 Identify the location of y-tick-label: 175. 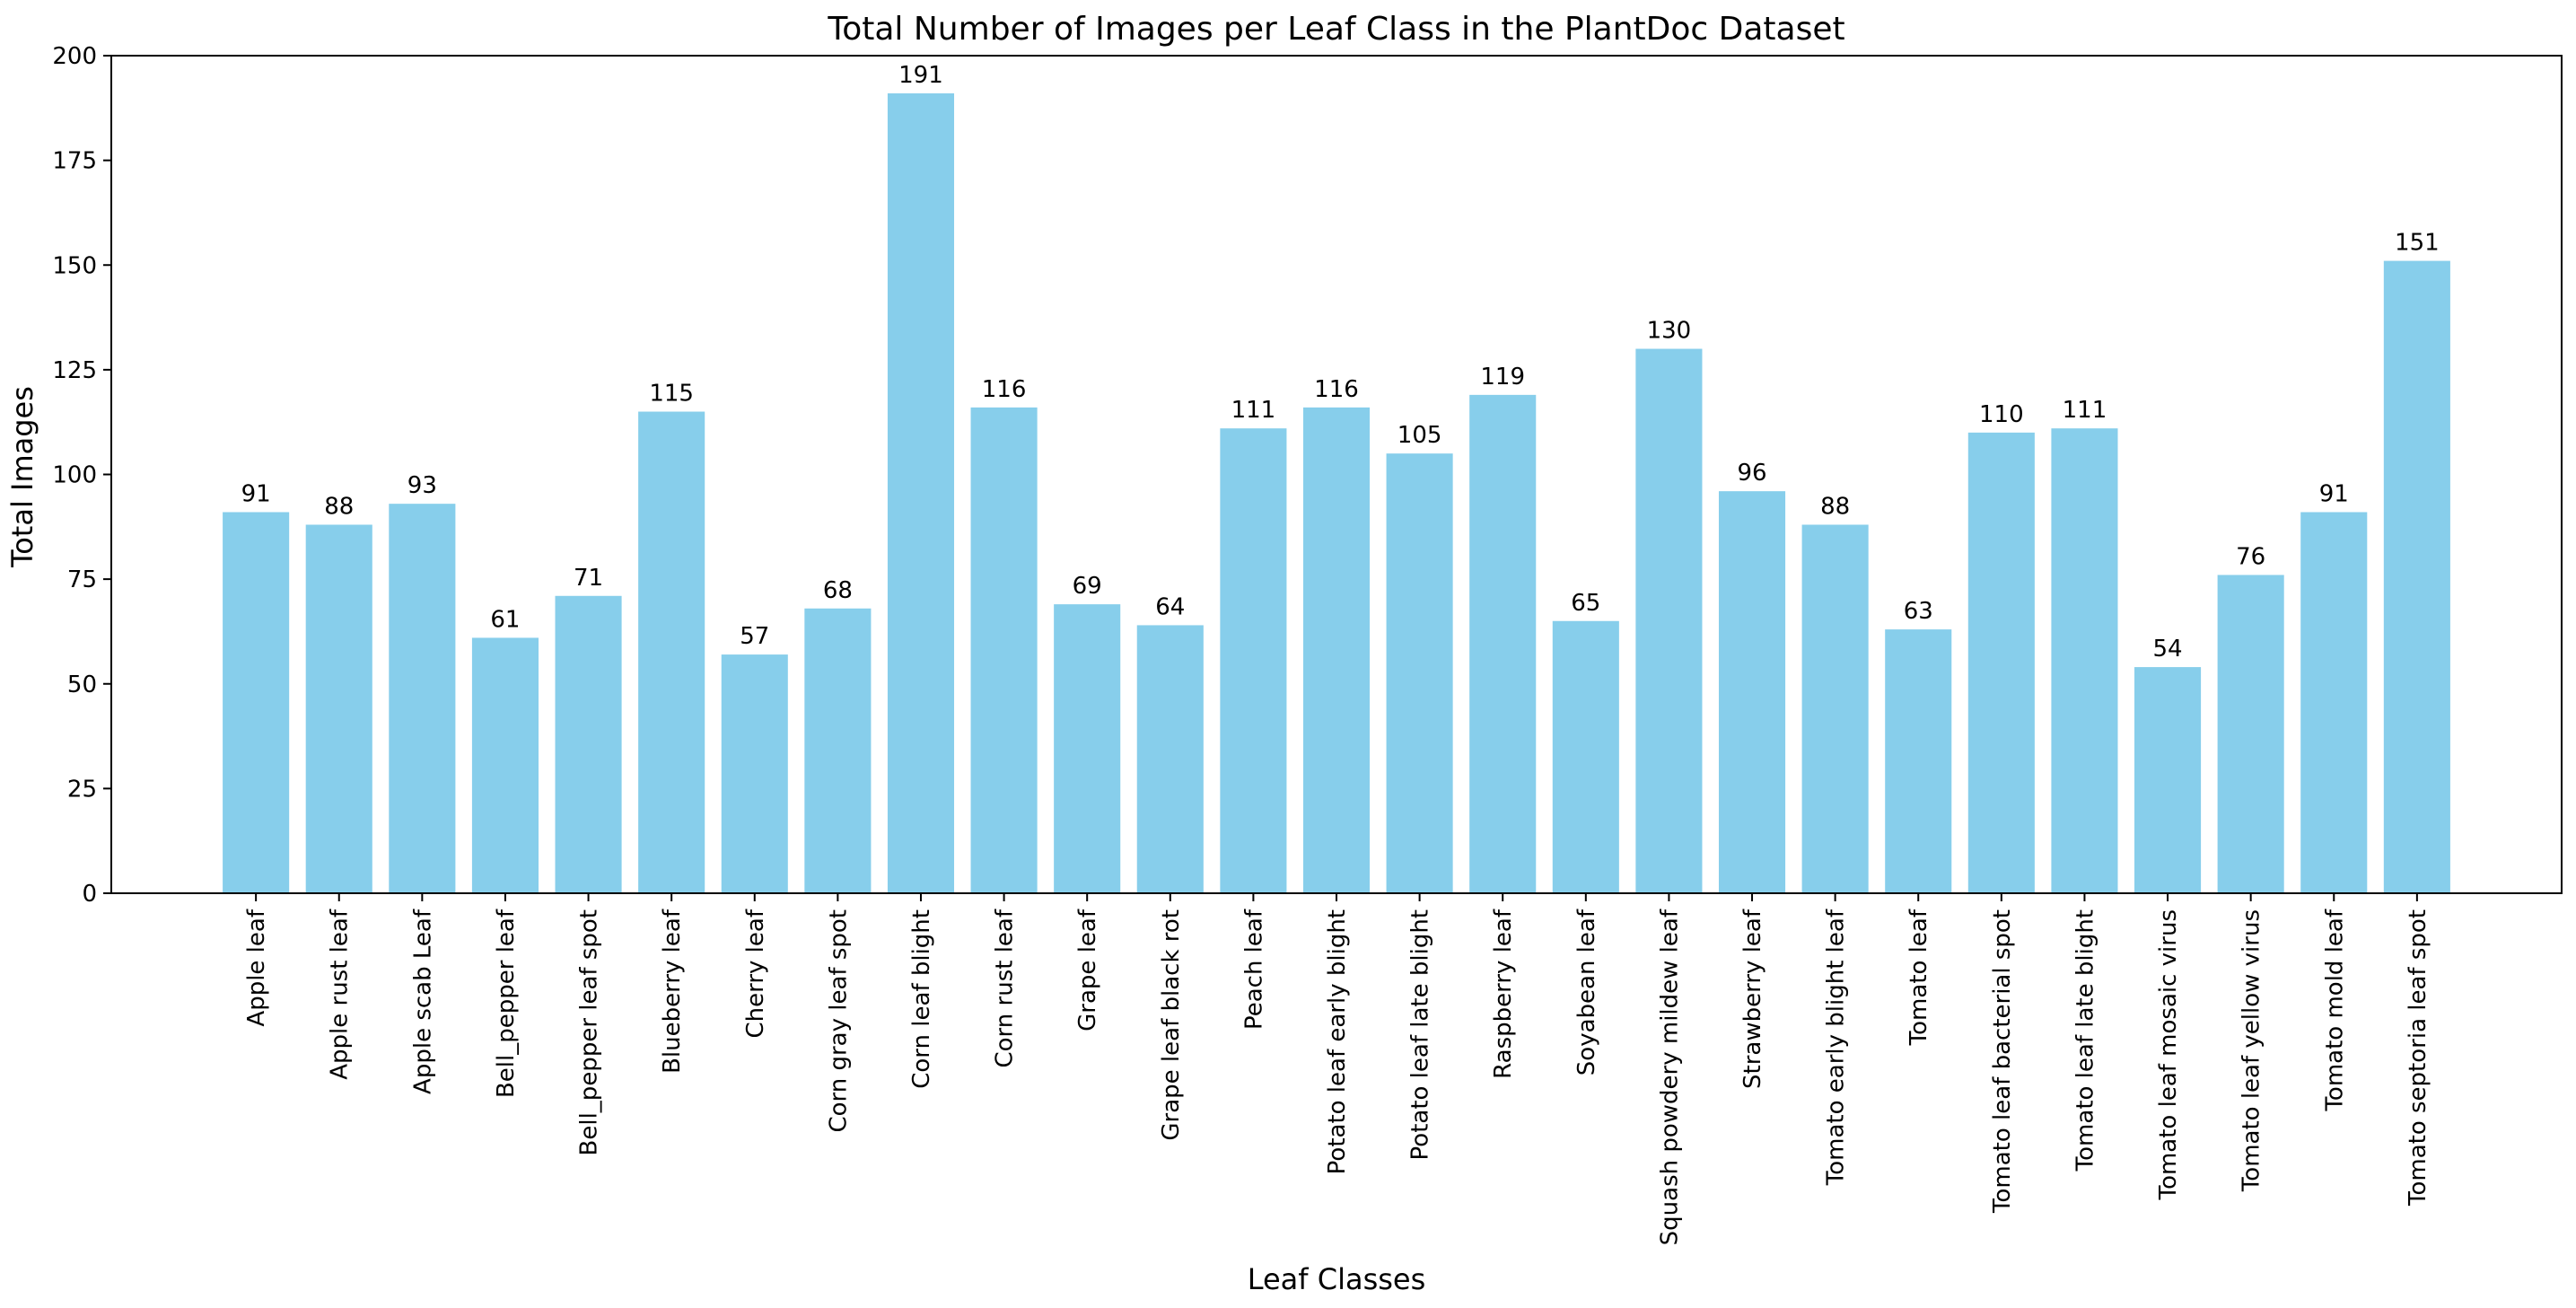
(74, 161).